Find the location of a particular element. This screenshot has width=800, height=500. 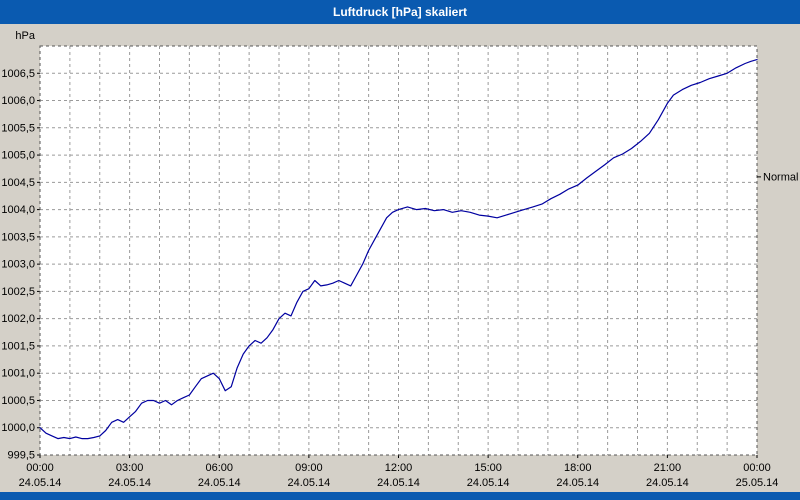

svg-text: 03:00 is located at coordinates (130, 468).